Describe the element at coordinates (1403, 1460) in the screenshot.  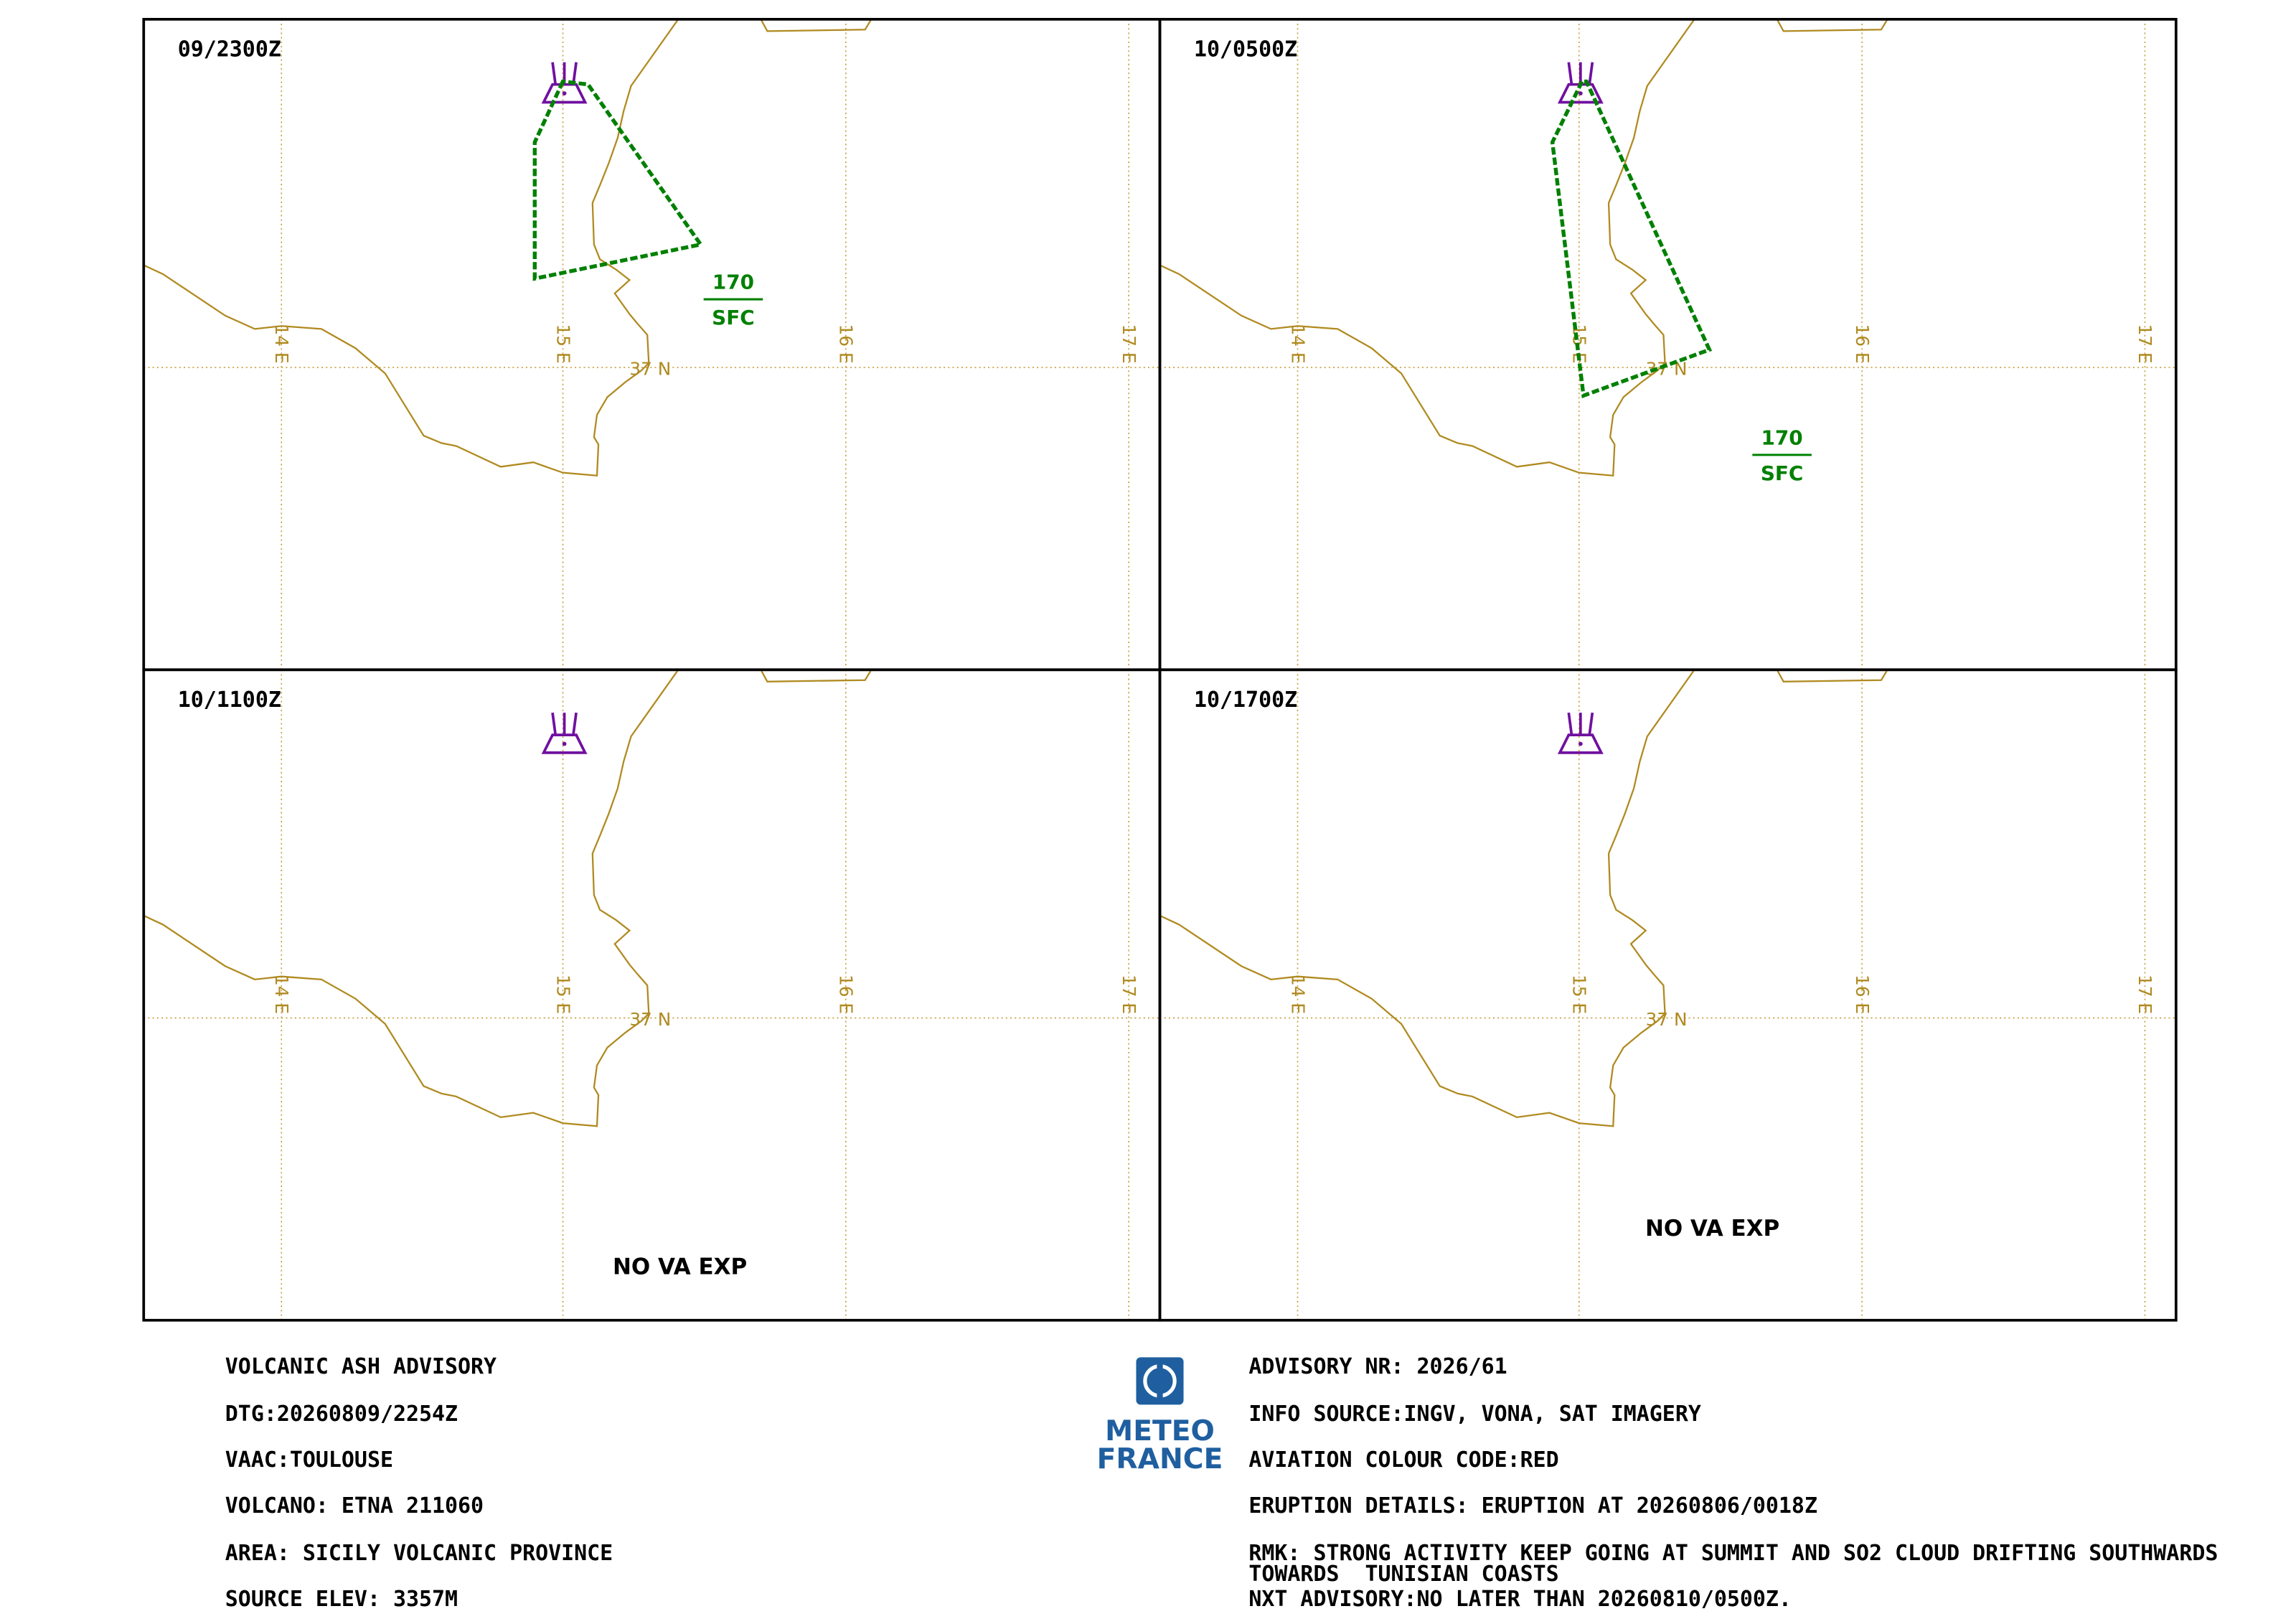
I see `advisory-line: AVIATION COLOUR CODE:RED` at that location.